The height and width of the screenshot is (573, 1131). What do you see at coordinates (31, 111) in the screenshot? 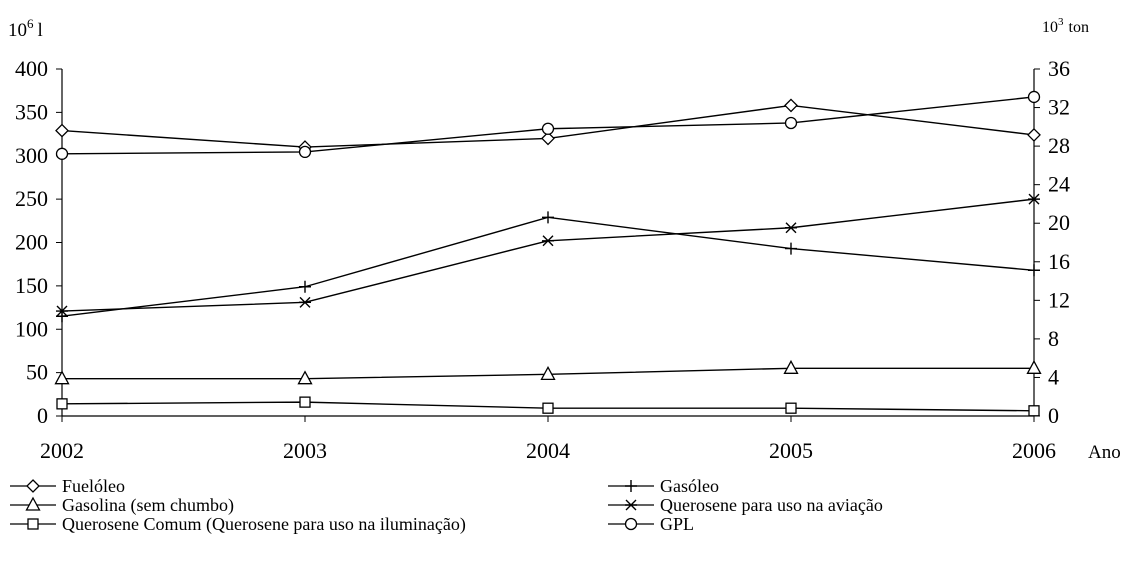
I see `left-y-tick-label: 350` at bounding box center [31, 111].